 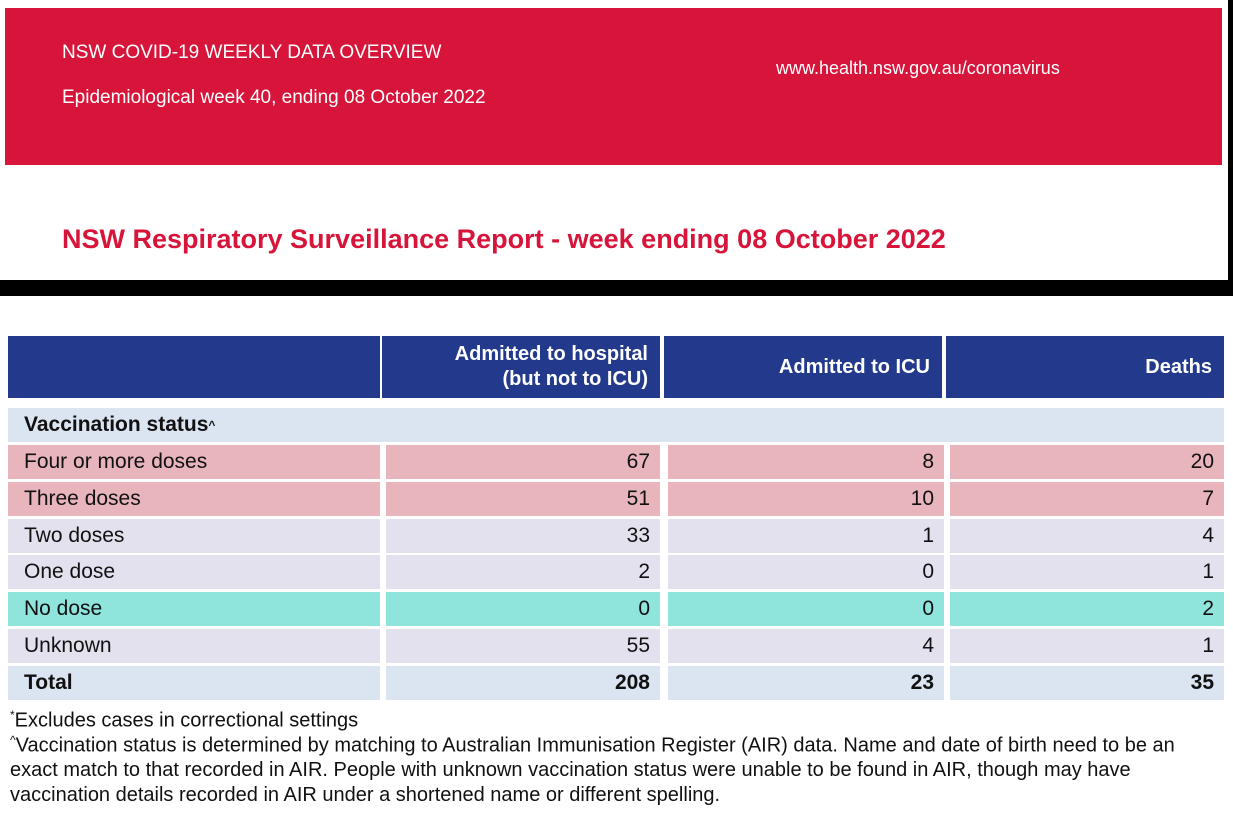 I want to click on total-value: 208, so click(x=523, y=682).